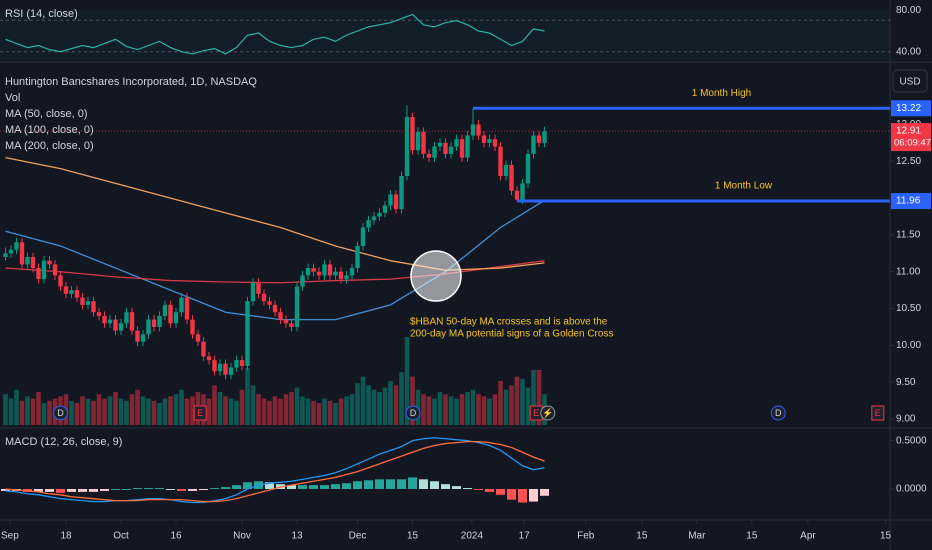 The width and height of the screenshot is (932, 550). I want to click on rsi-title: RSI (14, close), so click(41, 14).